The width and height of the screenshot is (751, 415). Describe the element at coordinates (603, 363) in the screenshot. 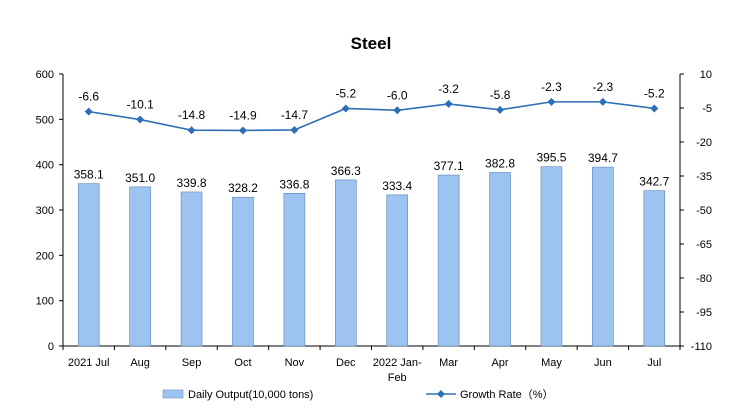

I see `x-tick-label: Jun` at that location.